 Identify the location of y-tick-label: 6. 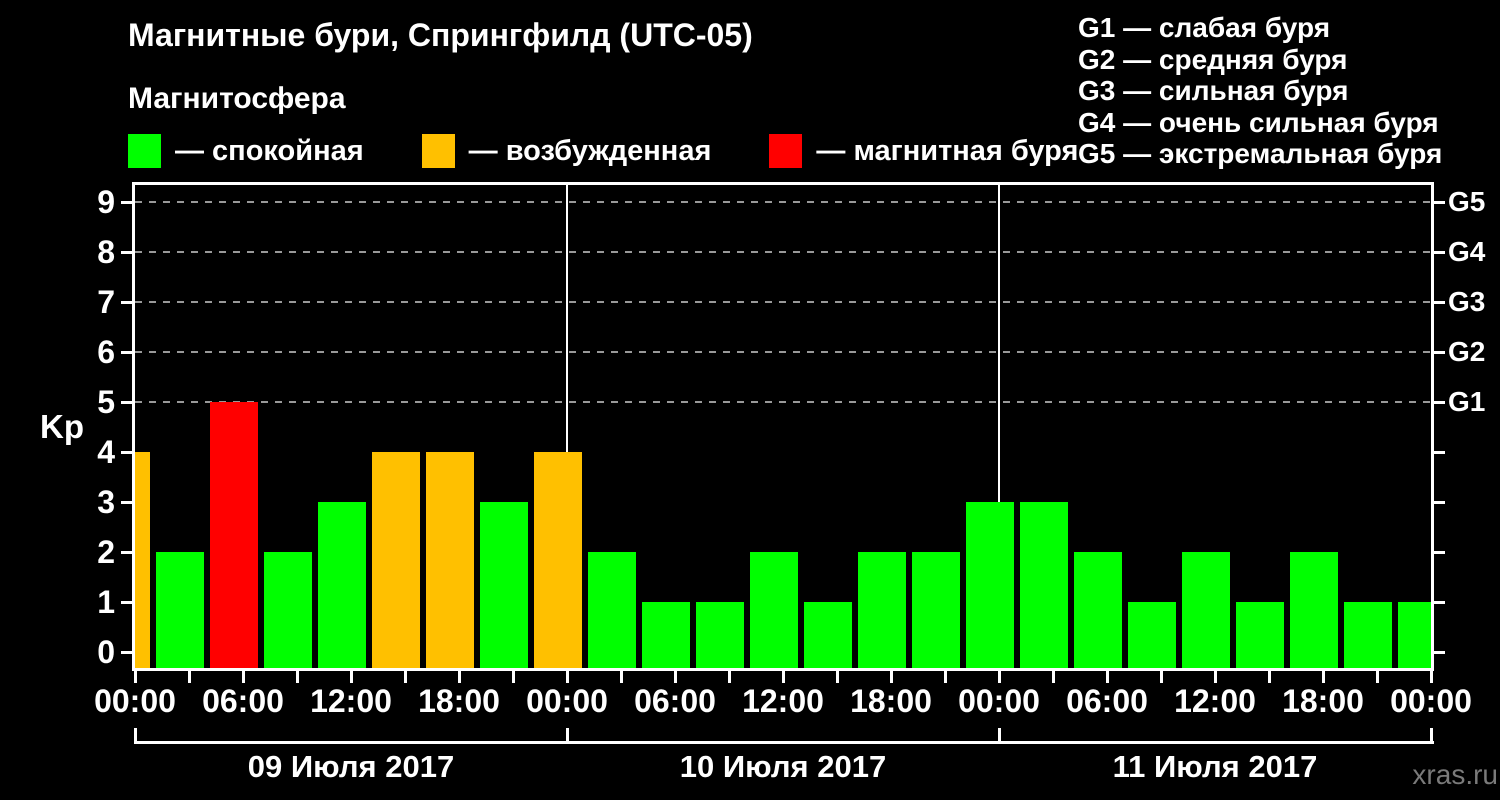
(106, 352).